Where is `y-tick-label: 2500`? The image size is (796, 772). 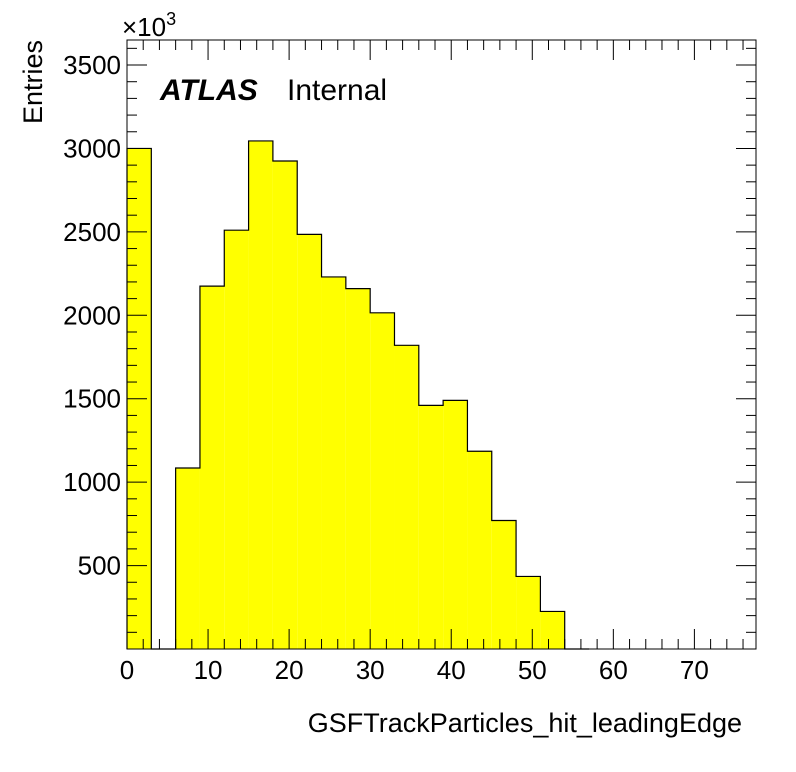 y-tick-label: 2500 is located at coordinates (92, 232).